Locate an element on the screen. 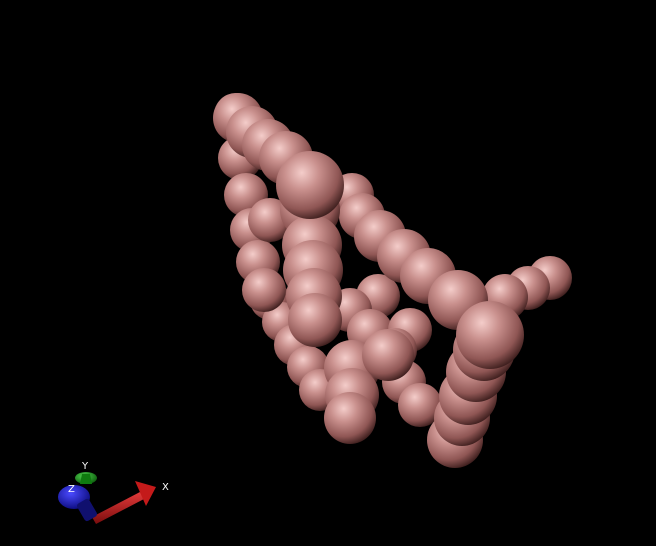 The height and width of the screenshot is (546, 656). y-axis-arrow is located at coordinates (86, 478).